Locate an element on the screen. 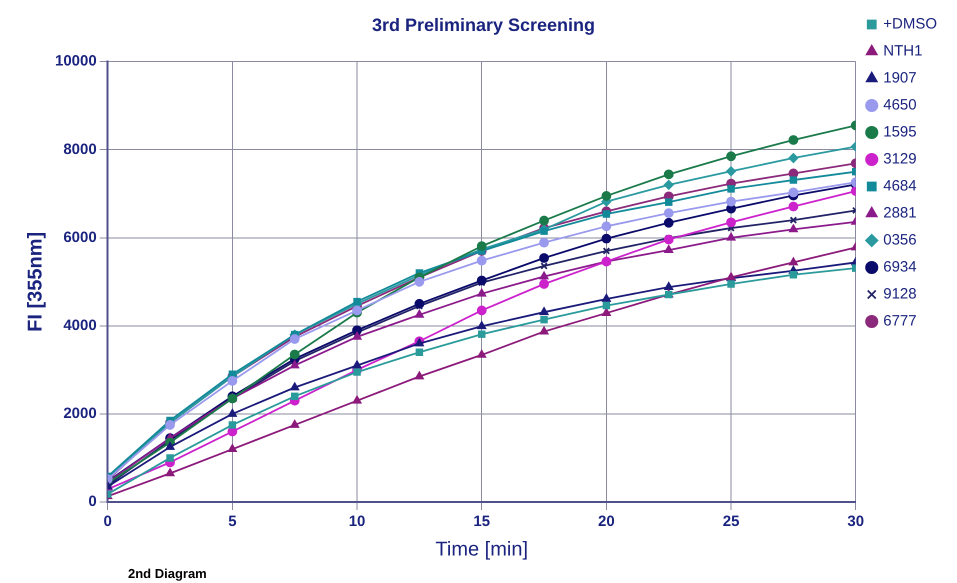 This screenshot has height=583, width=957. x-axis-title: Time [min] is located at coordinates (481, 549).